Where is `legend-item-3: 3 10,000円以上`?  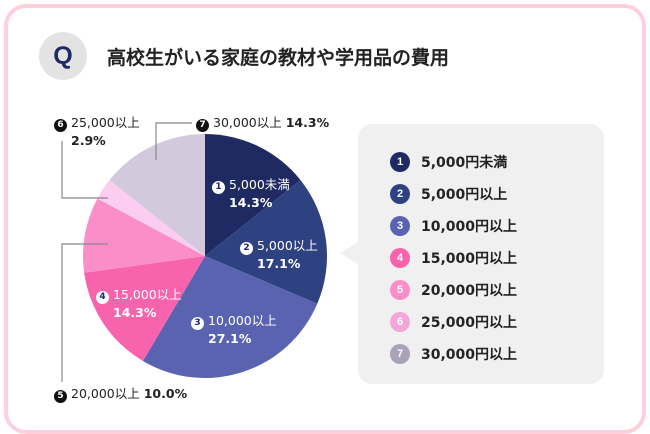
legend-item-3: 3 10,000円以上 is located at coordinates (453, 226).